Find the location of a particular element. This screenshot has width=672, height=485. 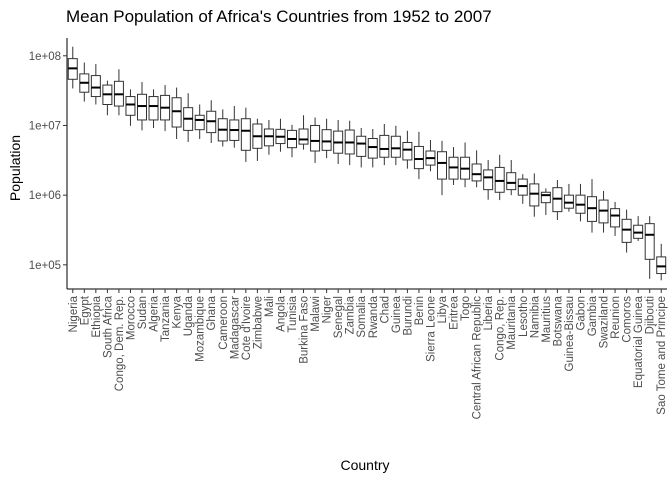

x-tick-label: Cote d'Ivoire is located at coordinates (247, 328).